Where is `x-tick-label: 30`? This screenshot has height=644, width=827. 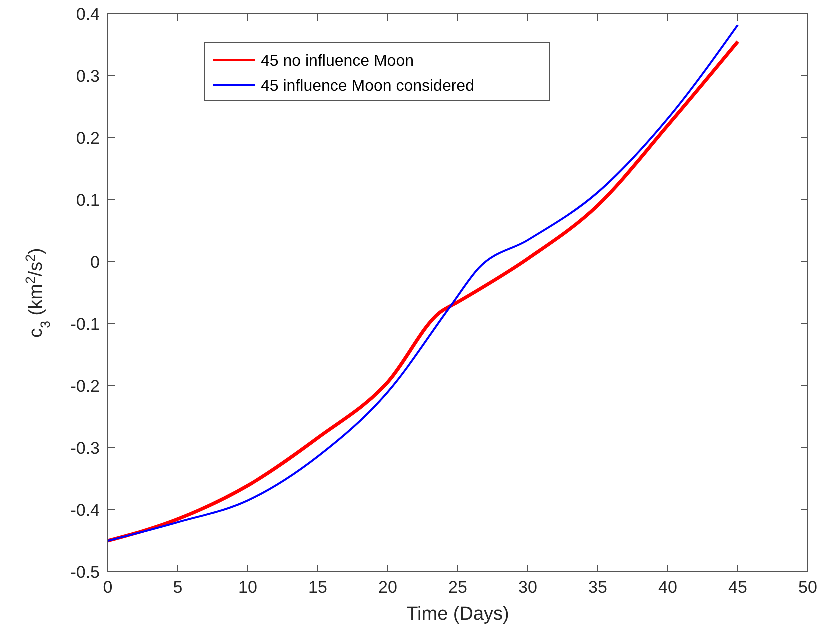
x-tick-label: 30 is located at coordinates (528, 587).